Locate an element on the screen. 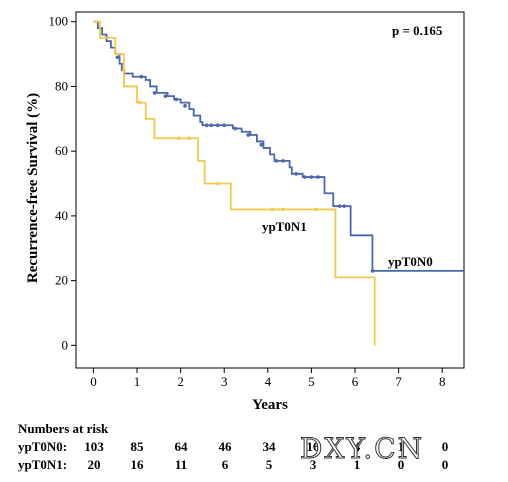  y-tick-label: 0 is located at coordinates (65, 344).